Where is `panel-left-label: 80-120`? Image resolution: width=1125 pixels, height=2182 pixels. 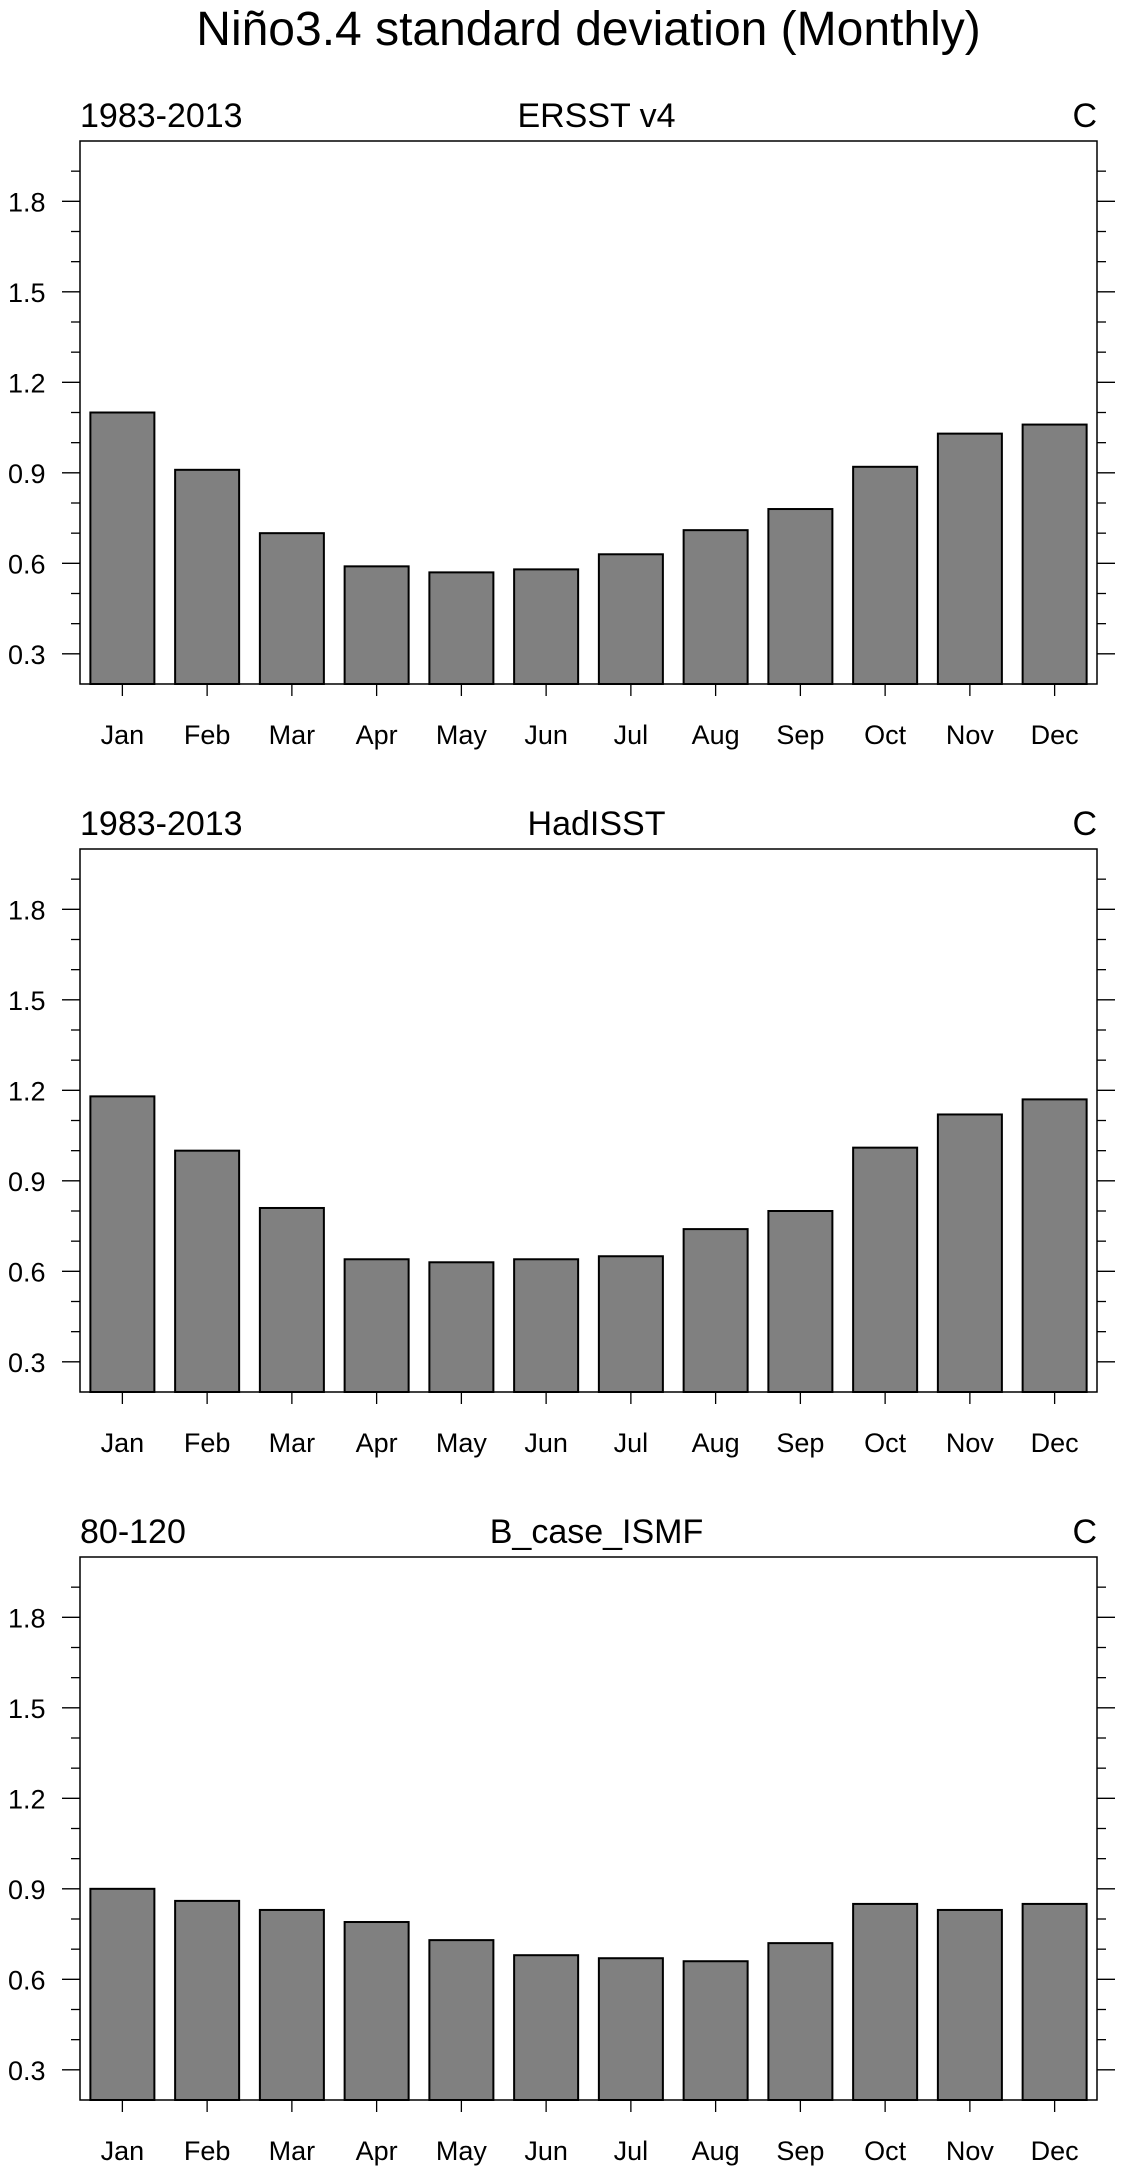 panel-left-label: 80-120 is located at coordinates (133, 1532).